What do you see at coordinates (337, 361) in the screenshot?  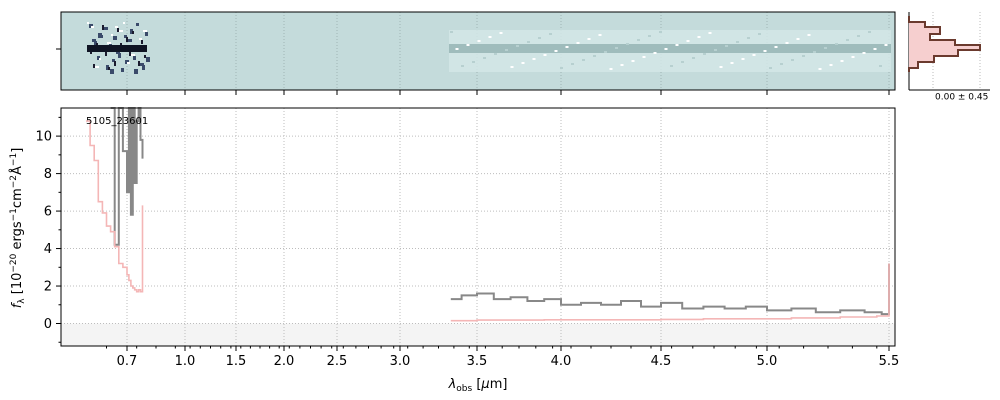 I see `x-tick-label: 2.5` at bounding box center [337, 361].